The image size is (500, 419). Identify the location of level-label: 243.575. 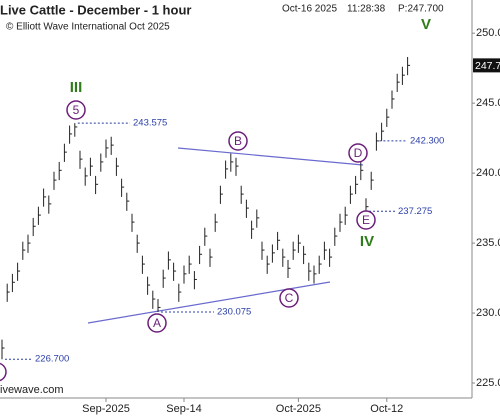
(150, 123).